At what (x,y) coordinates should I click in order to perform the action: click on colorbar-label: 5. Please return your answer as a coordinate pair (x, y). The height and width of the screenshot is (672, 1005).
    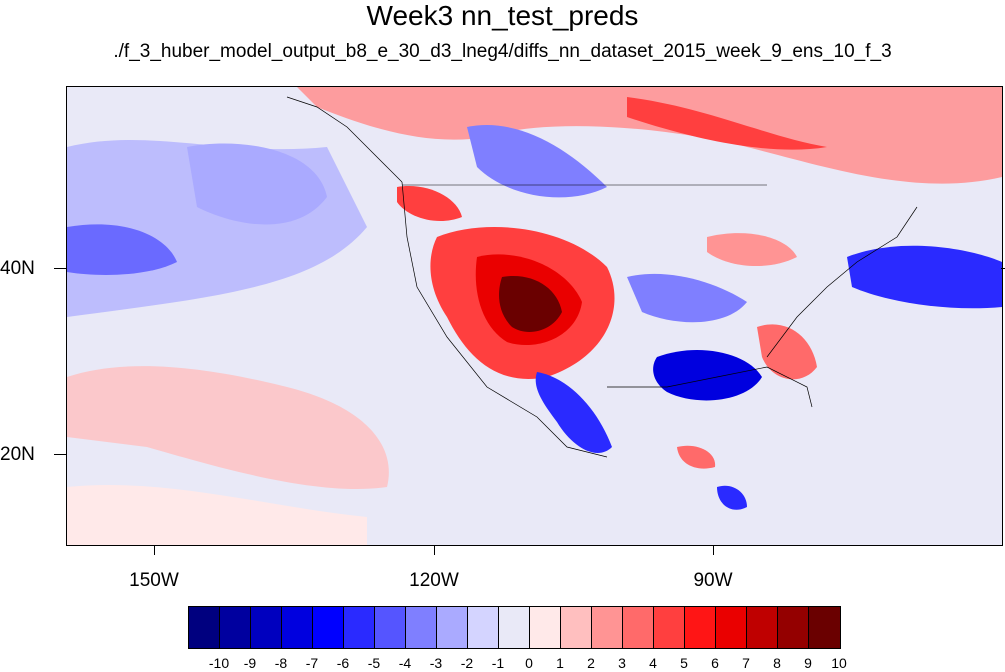
    Looking at the image, I should click on (684, 663).